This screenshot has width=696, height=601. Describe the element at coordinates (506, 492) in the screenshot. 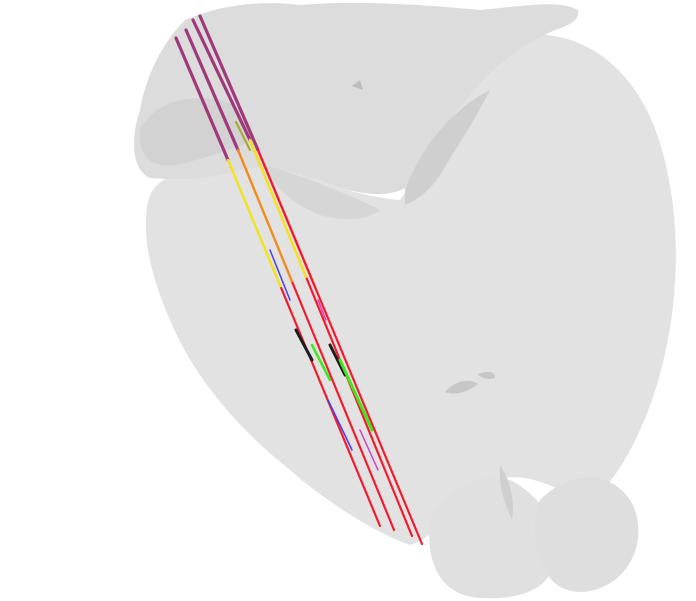

I see `brain-stem-crease` at that location.